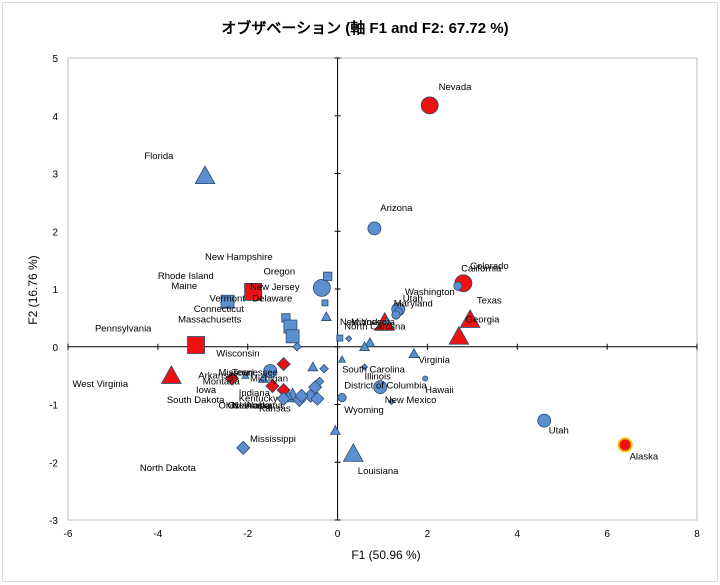 This screenshot has height=585, width=720. Describe the element at coordinates (159, 156) in the screenshot. I see `point-label: Florida` at that location.